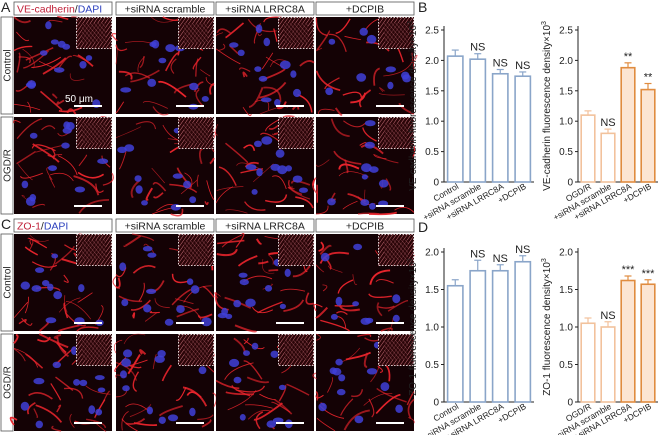 This screenshot has width=667, height=435. Describe the element at coordinates (566, 365) in the screenshot. I see `y-tick-label: 0.5` at that location.